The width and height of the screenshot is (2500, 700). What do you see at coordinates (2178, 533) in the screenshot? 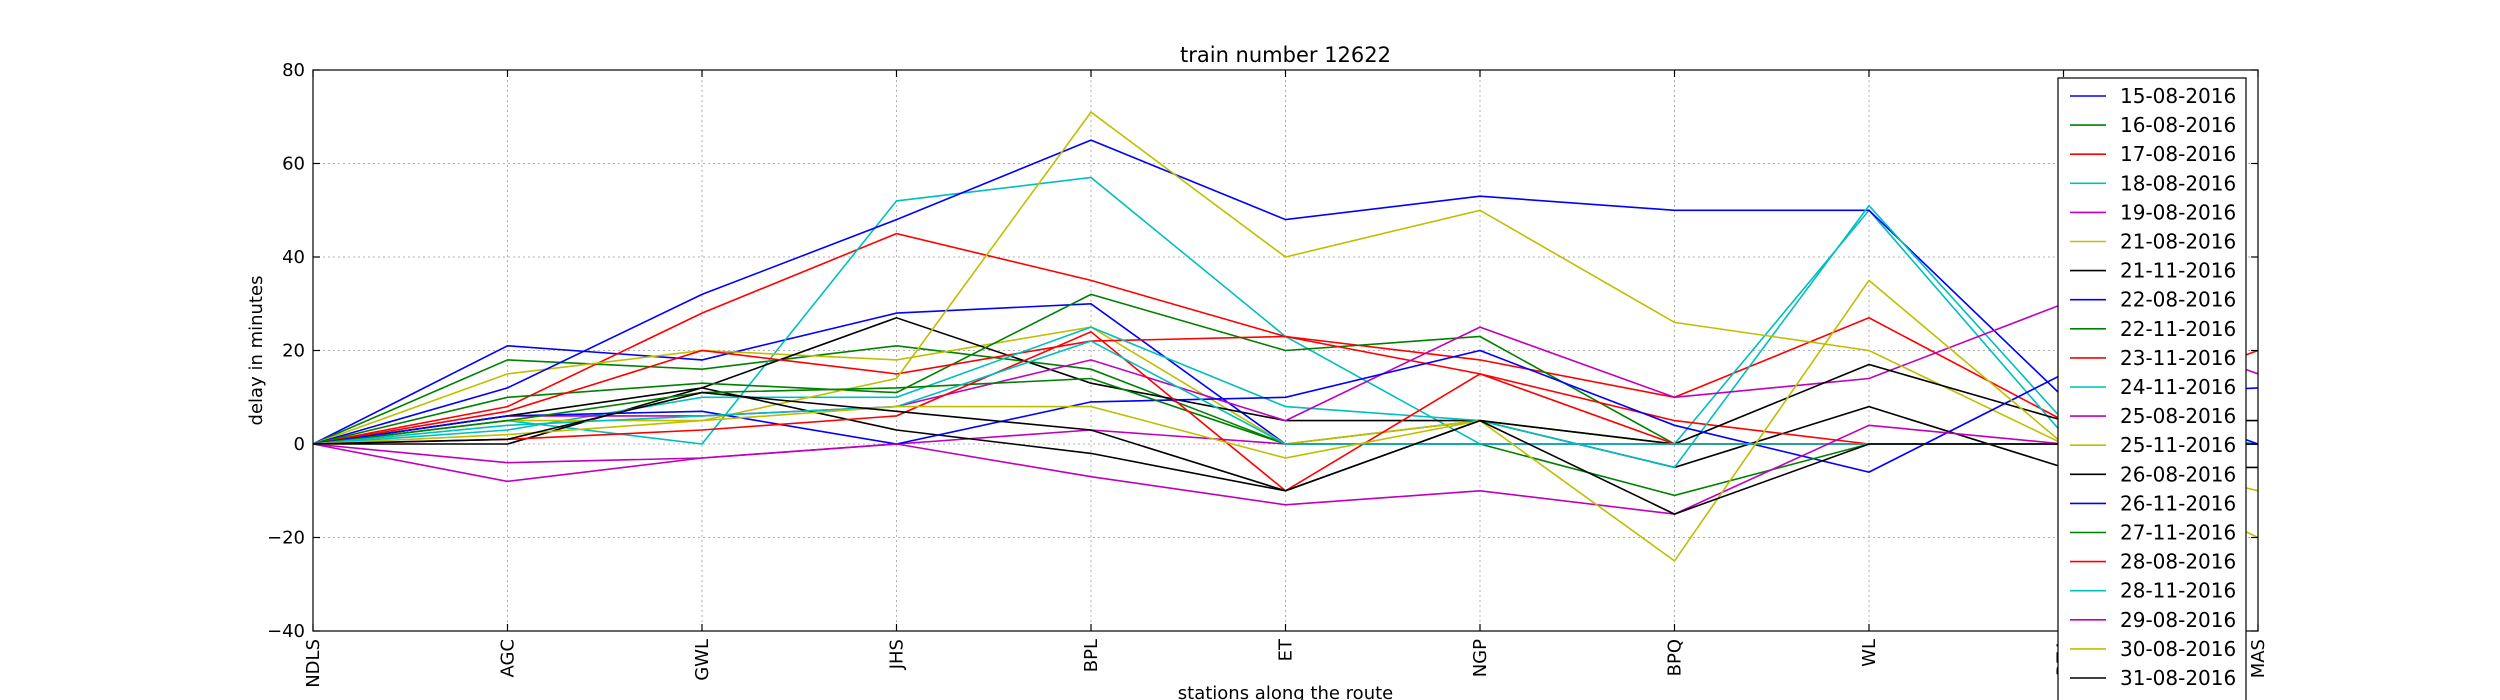
I see `legend-entry: 27-11-2016` at bounding box center [2178, 533].